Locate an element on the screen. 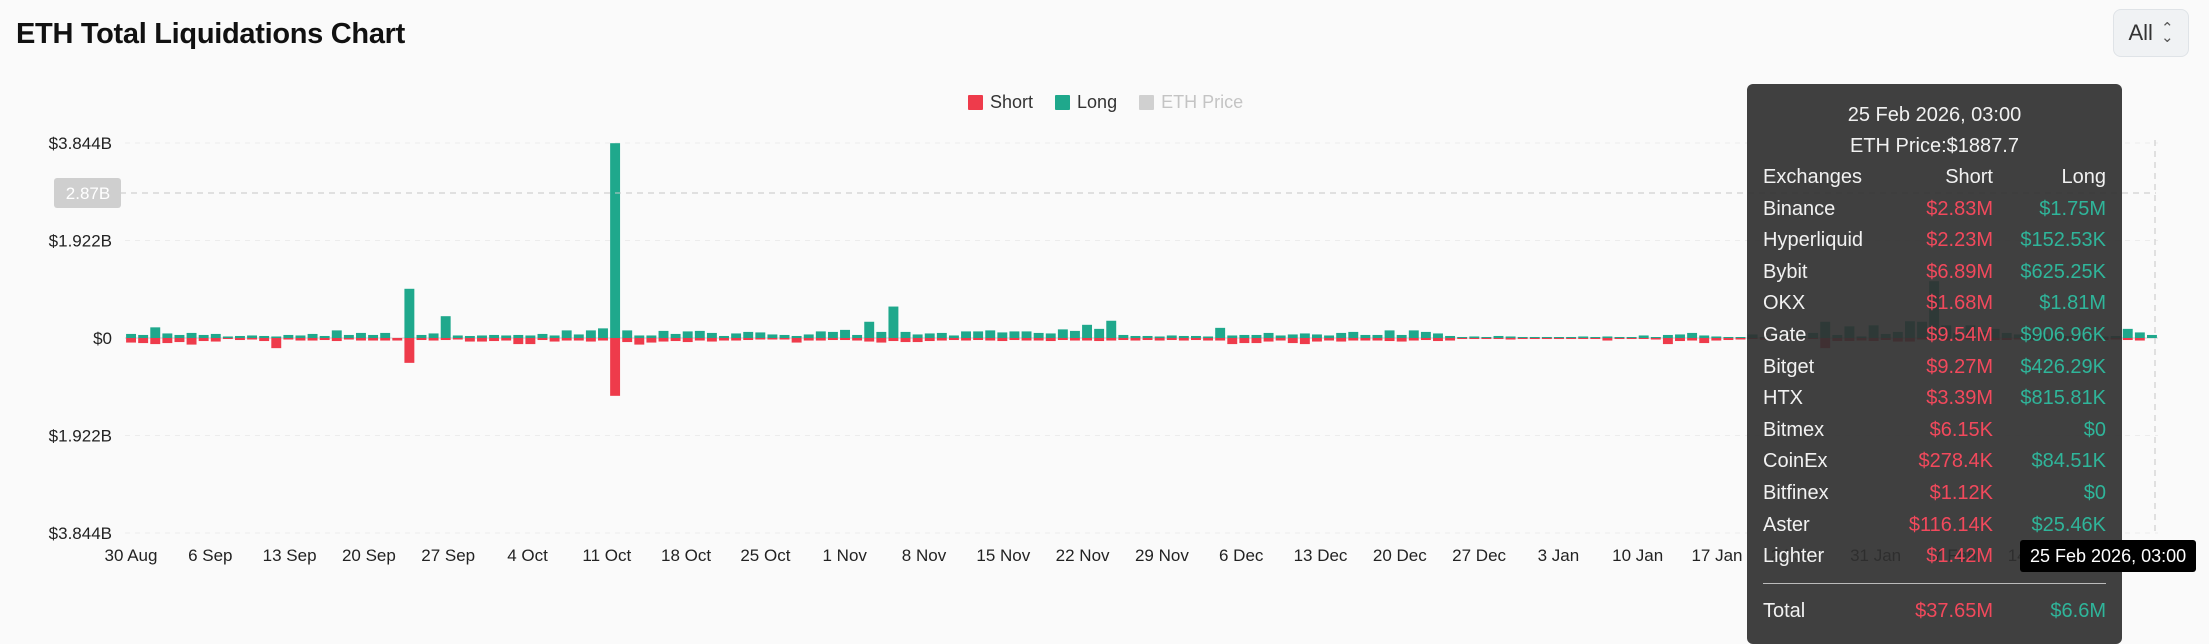  crosshair-y-label-box is located at coordinates (87, 193).